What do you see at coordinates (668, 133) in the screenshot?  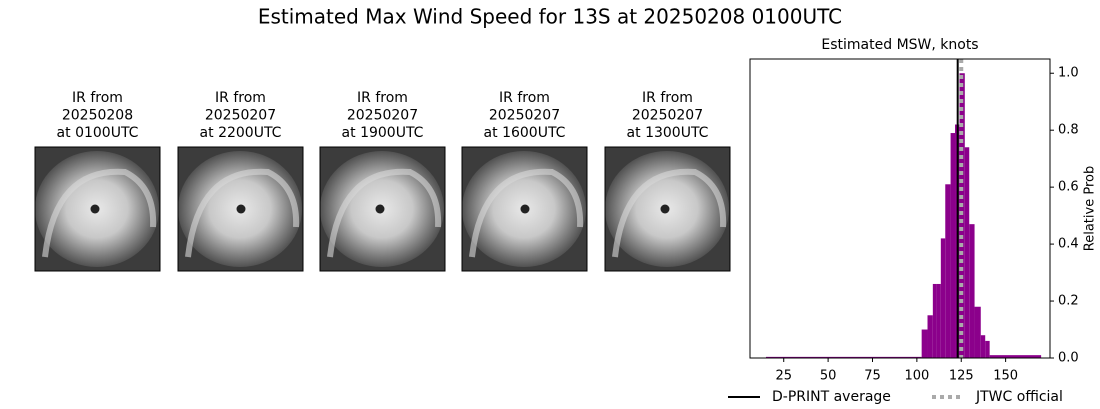 I see `panel-label: at 1300UTC` at bounding box center [668, 133].